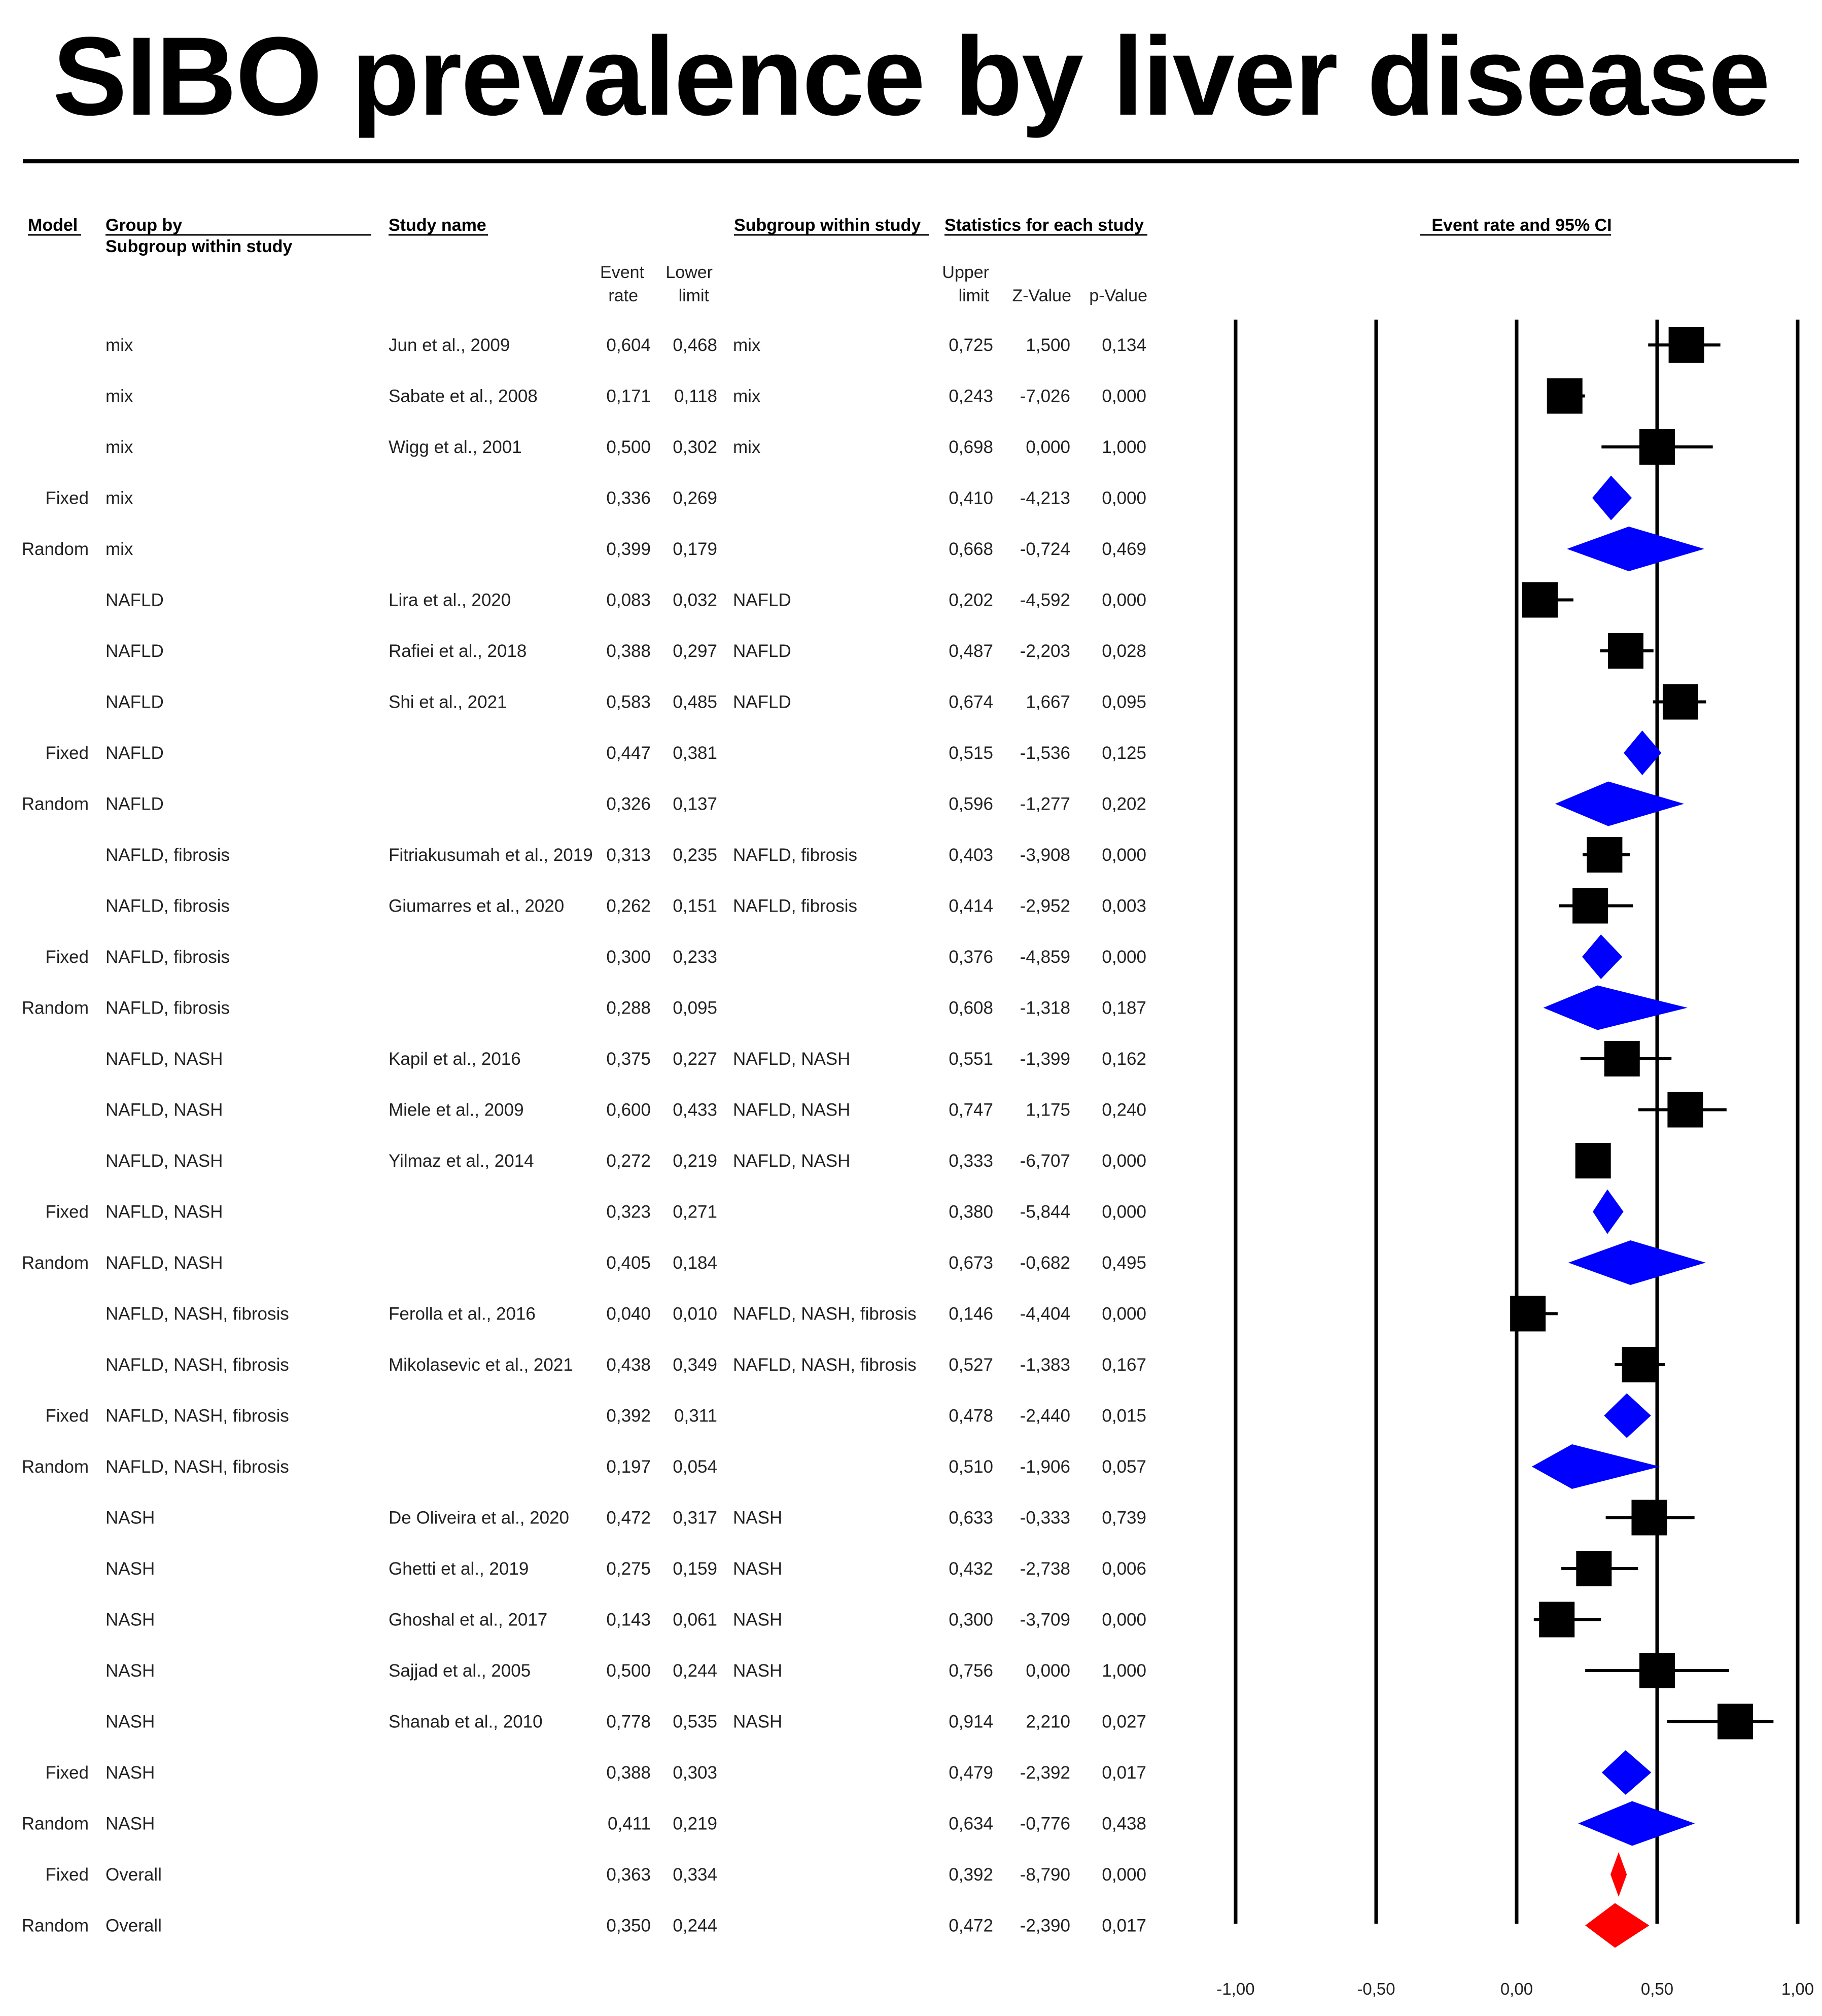  What do you see at coordinates (1235, 1989) in the screenshot?
I see `axis-tick-label: -1,00` at bounding box center [1235, 1989].